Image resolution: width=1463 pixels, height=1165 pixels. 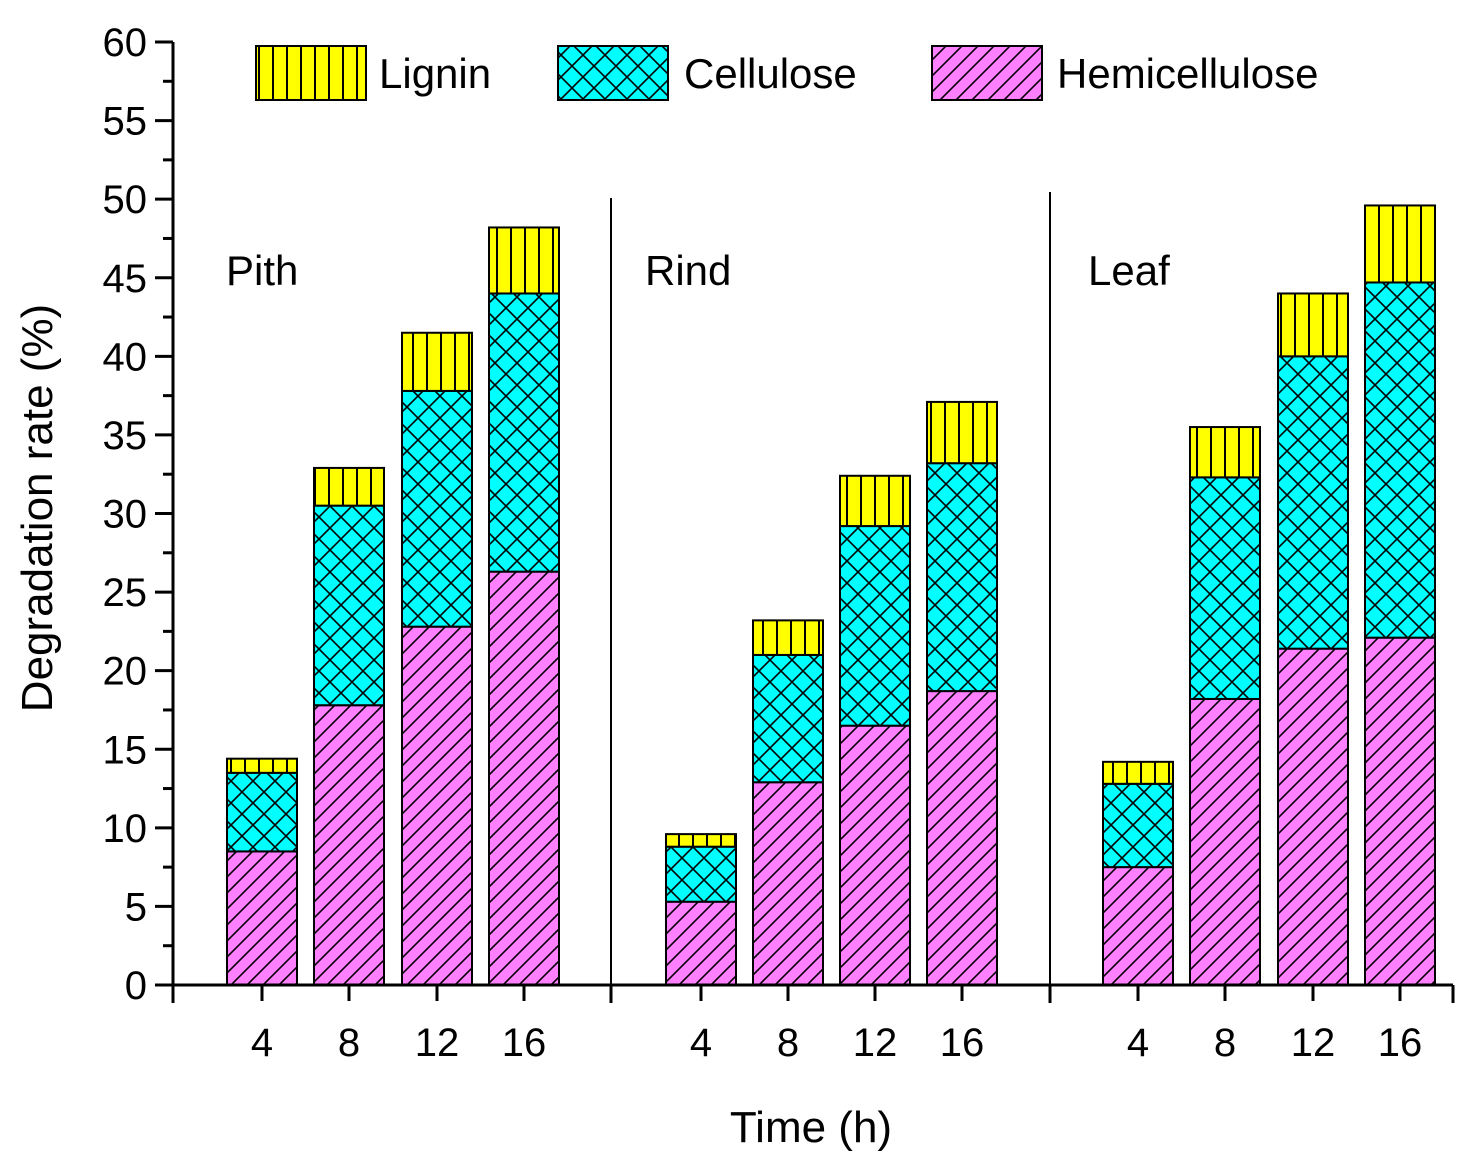 What do you see at coordinates (37, 508) in the screenshot?
I see `y-axis-title: Degradation rate (%)` at bounding box center [37, 508].